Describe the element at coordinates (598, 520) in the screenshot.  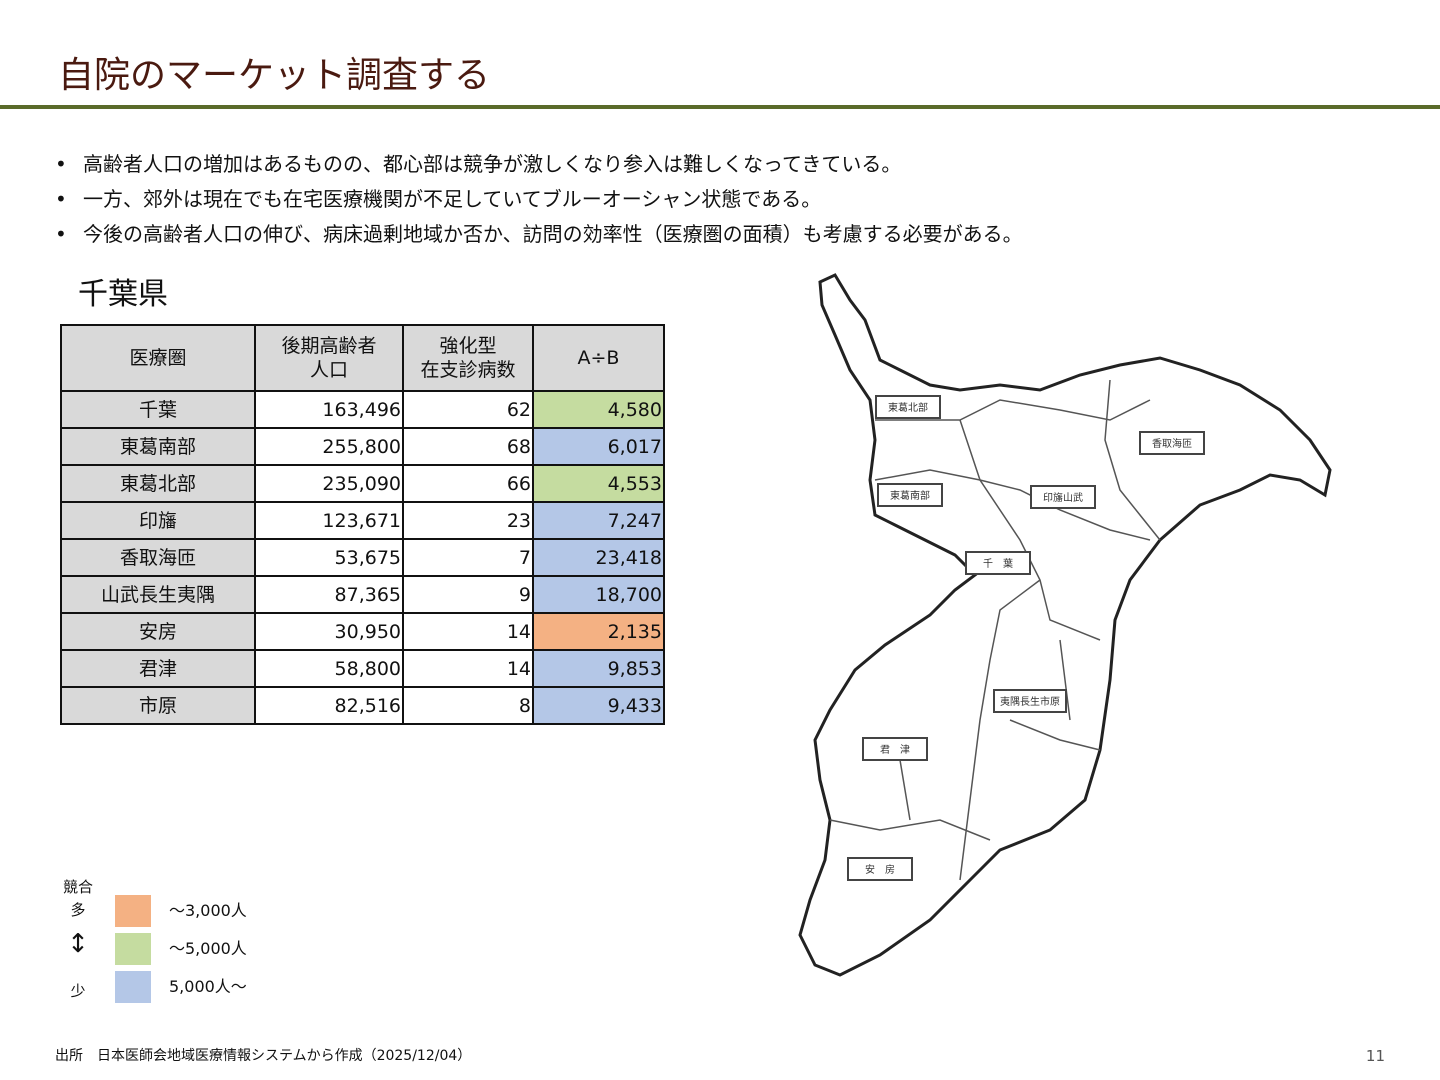
I see `ratio-cell: 7,247` at that location.